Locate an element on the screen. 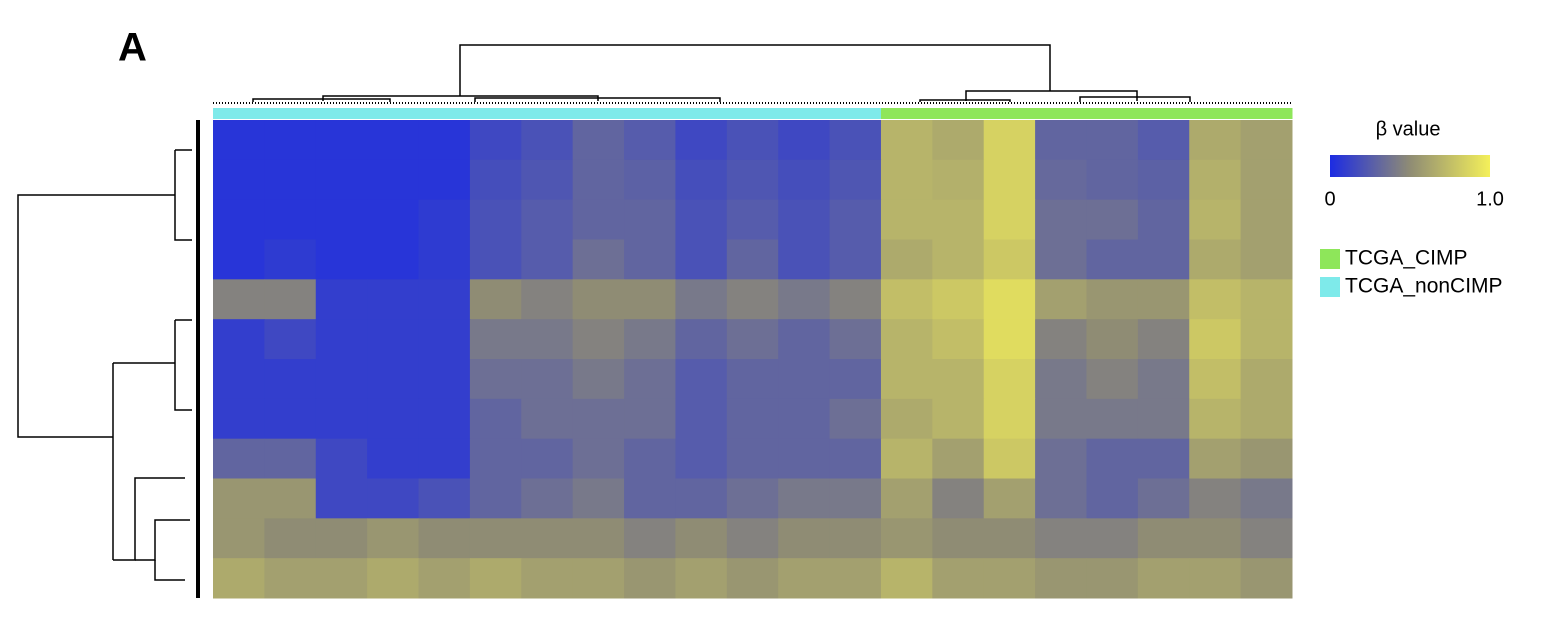 The width and height of the screenshot is (1558, 638). colorbar-tick-label: 0 is located at coordinates (1329, 199).